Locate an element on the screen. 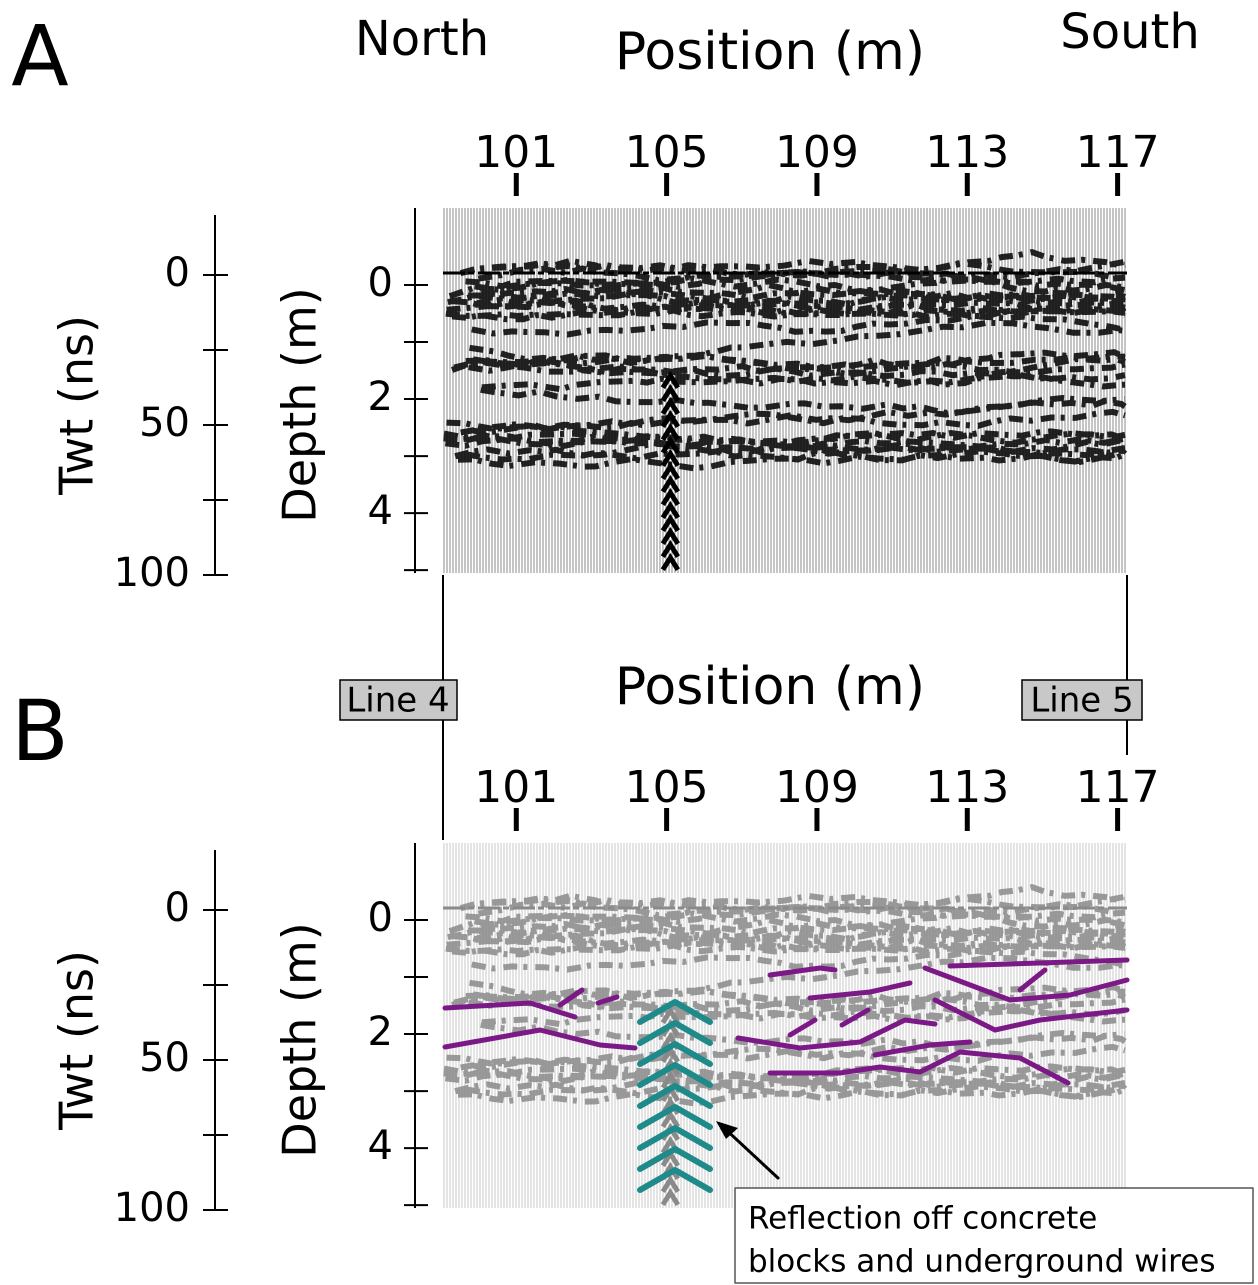  arrow is located at coordinates (750, 1152).